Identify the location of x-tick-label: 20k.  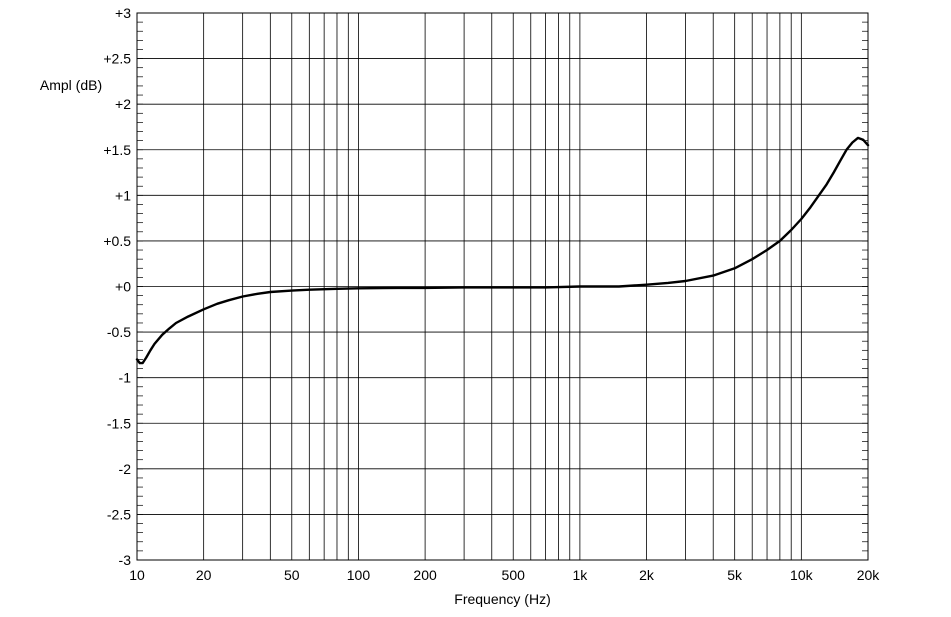
(869, 575).